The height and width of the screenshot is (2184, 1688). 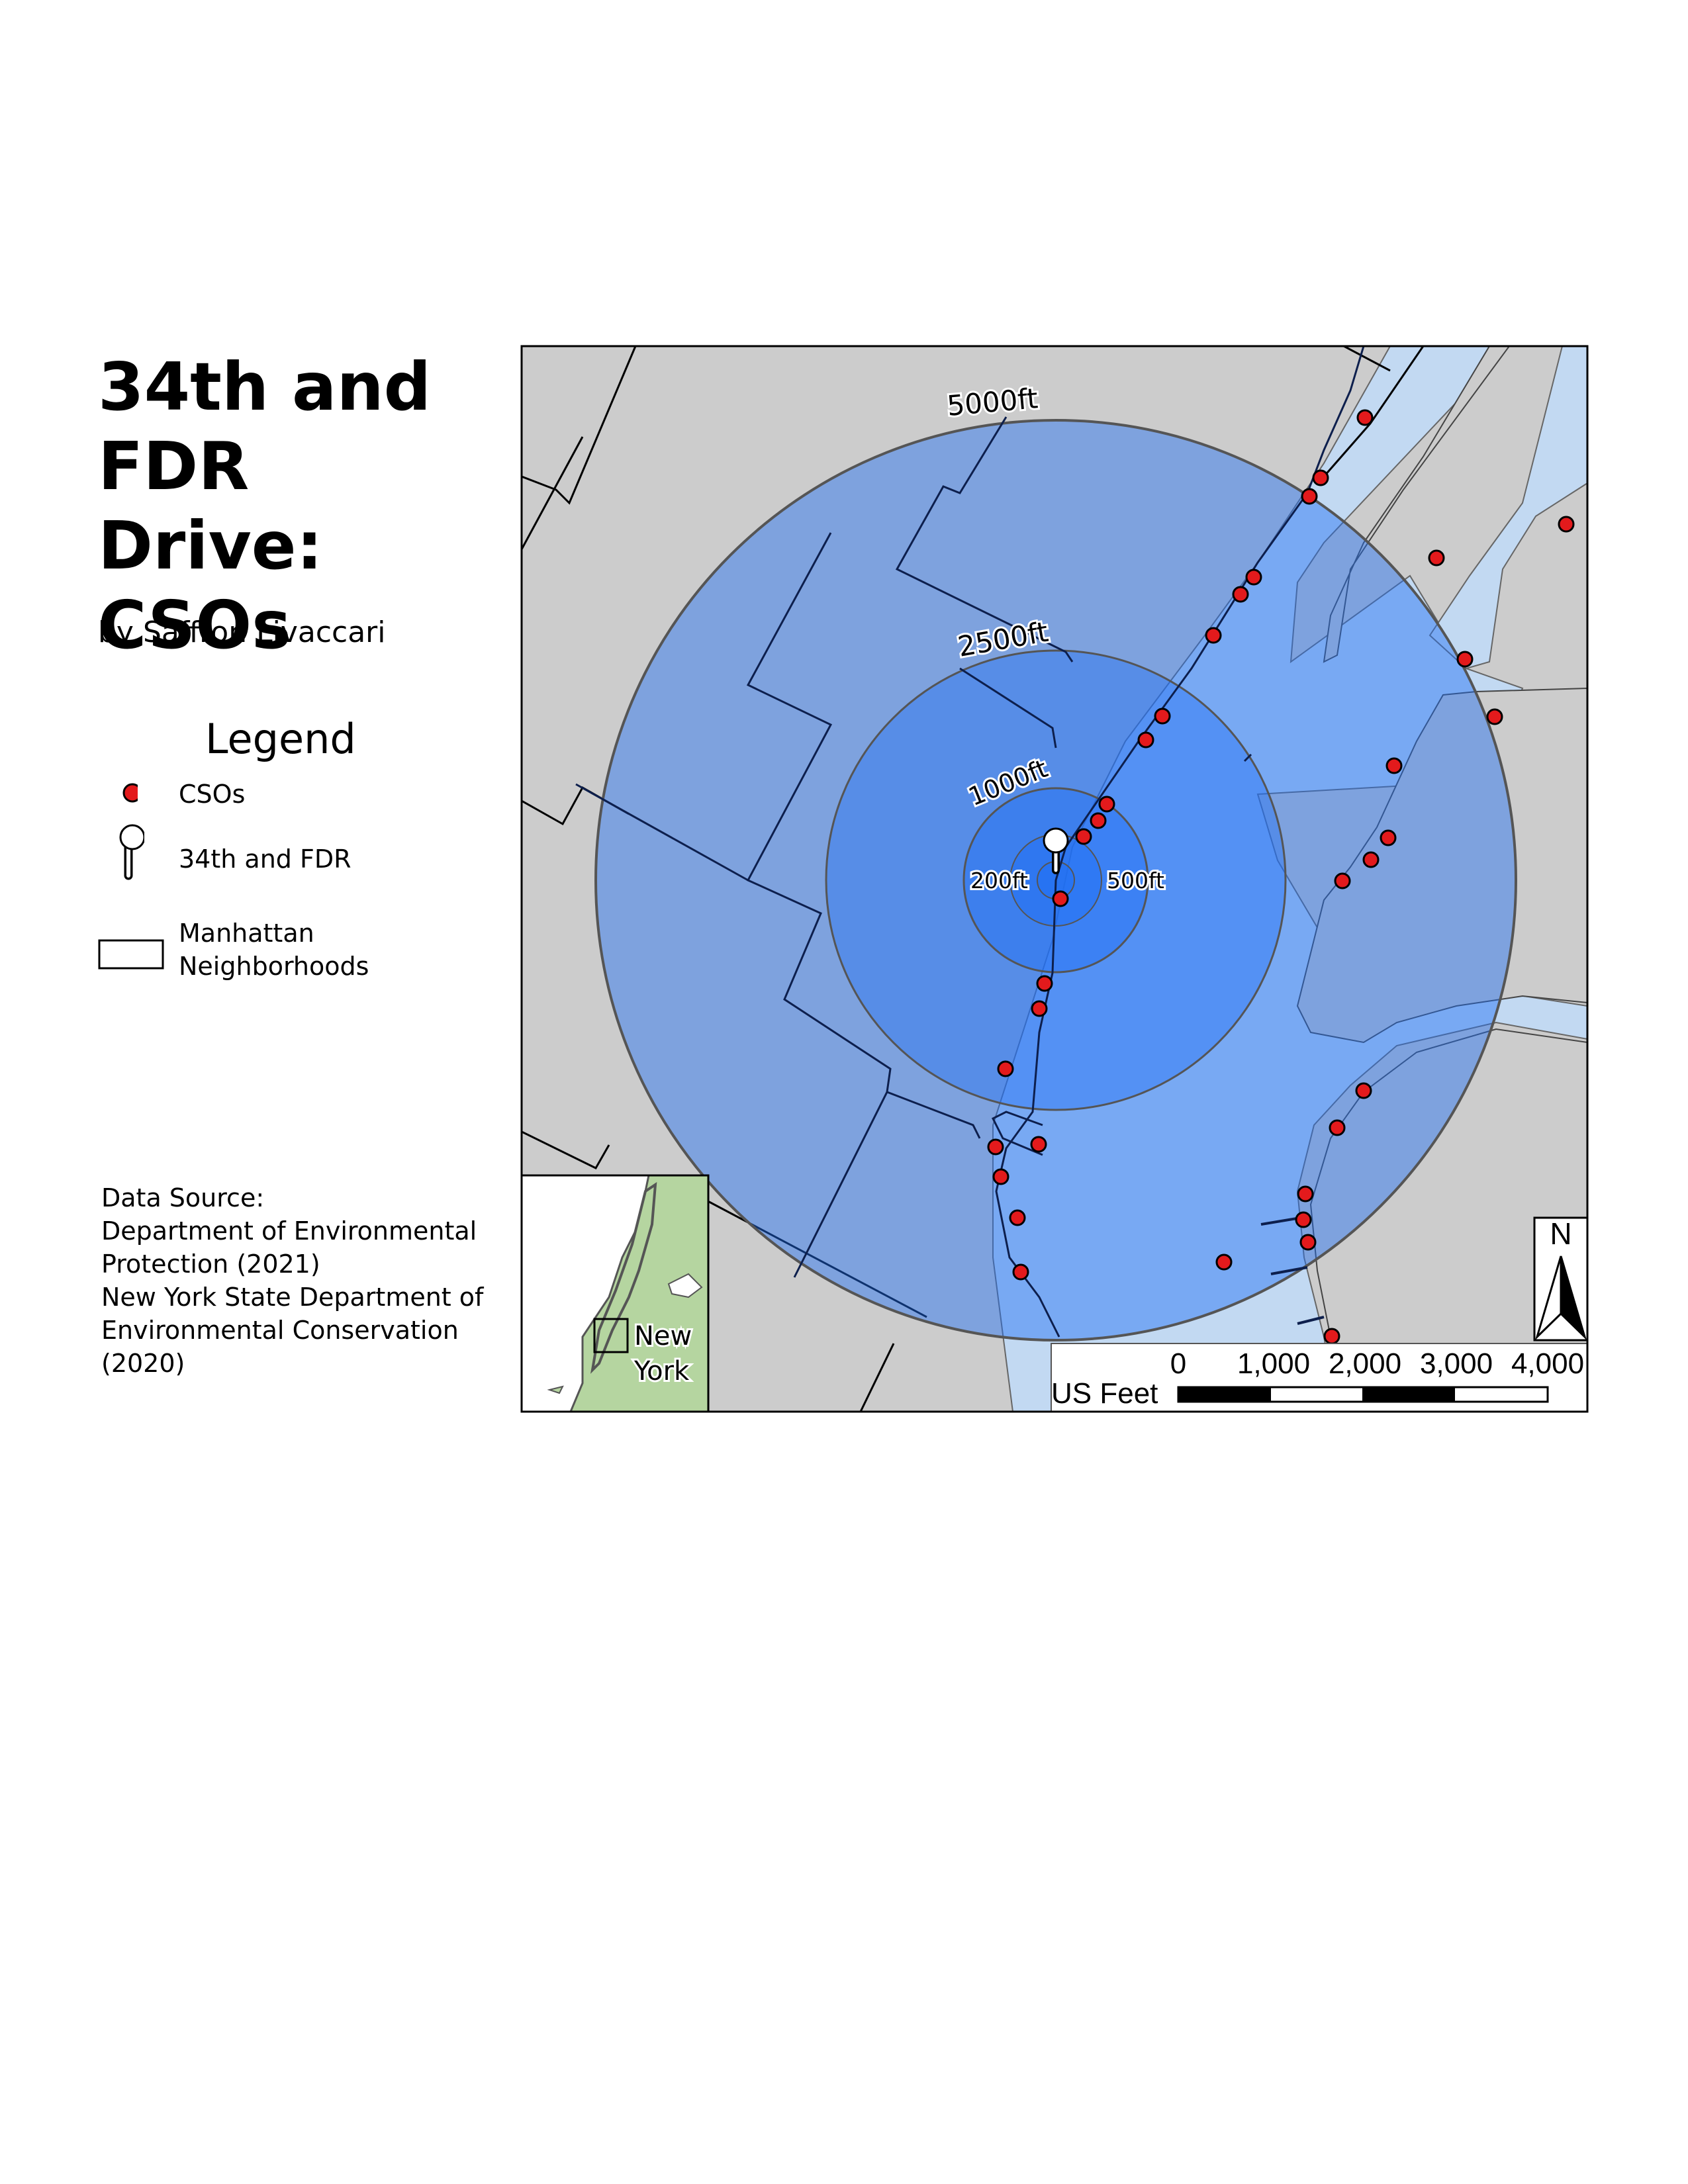 What do you see at coordinates (1508, 508) in the screenshot?
I see `harlem-channel` at bounding box center [1508, 508].